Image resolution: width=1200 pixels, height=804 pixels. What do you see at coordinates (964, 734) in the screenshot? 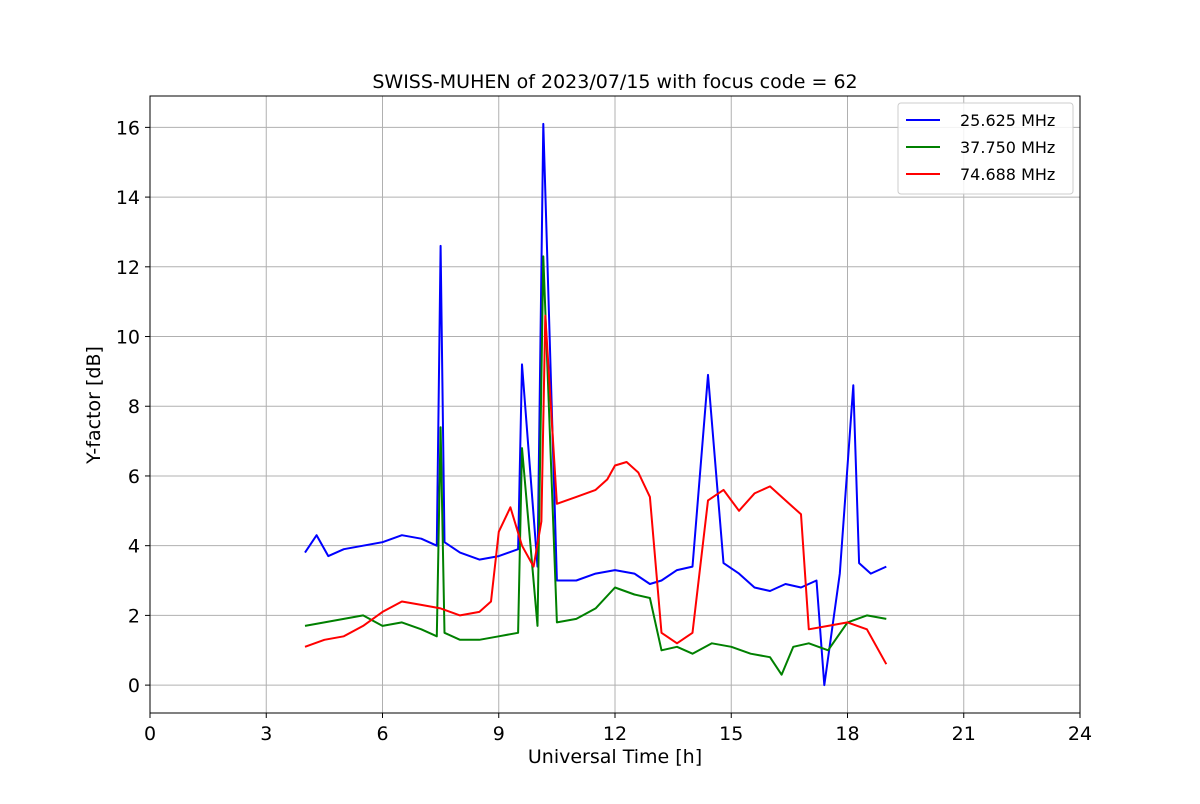
I see `x-tick-label: 21` at bounding box center [964, 734].